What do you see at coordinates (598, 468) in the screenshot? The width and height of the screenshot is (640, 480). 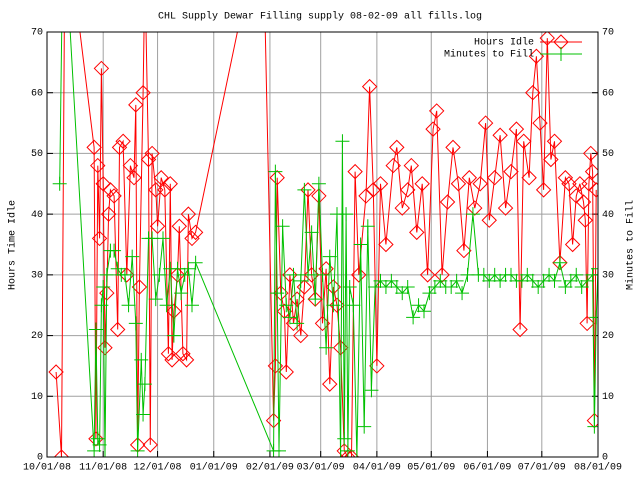 I see `x-tick-label: 08/01/09` at bounding box center [598, 468].